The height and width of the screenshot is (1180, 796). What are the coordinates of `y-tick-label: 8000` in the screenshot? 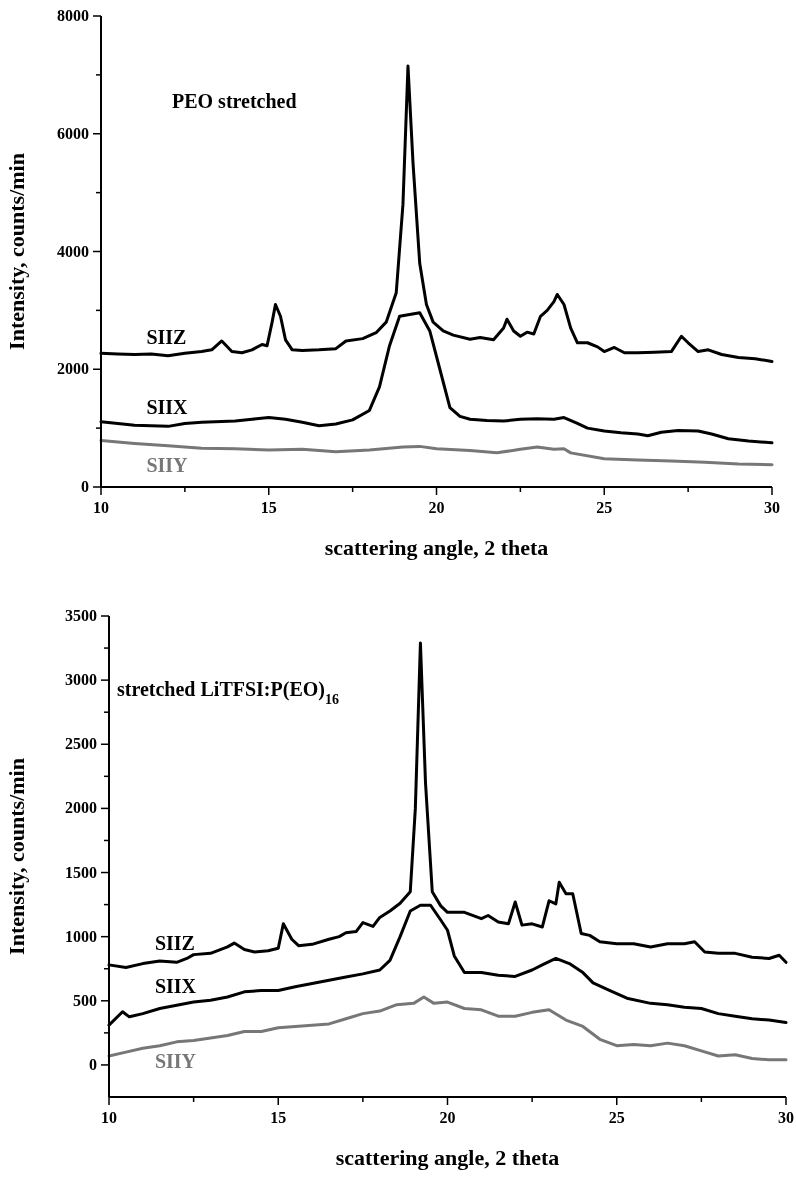 It's located at (73, 15).